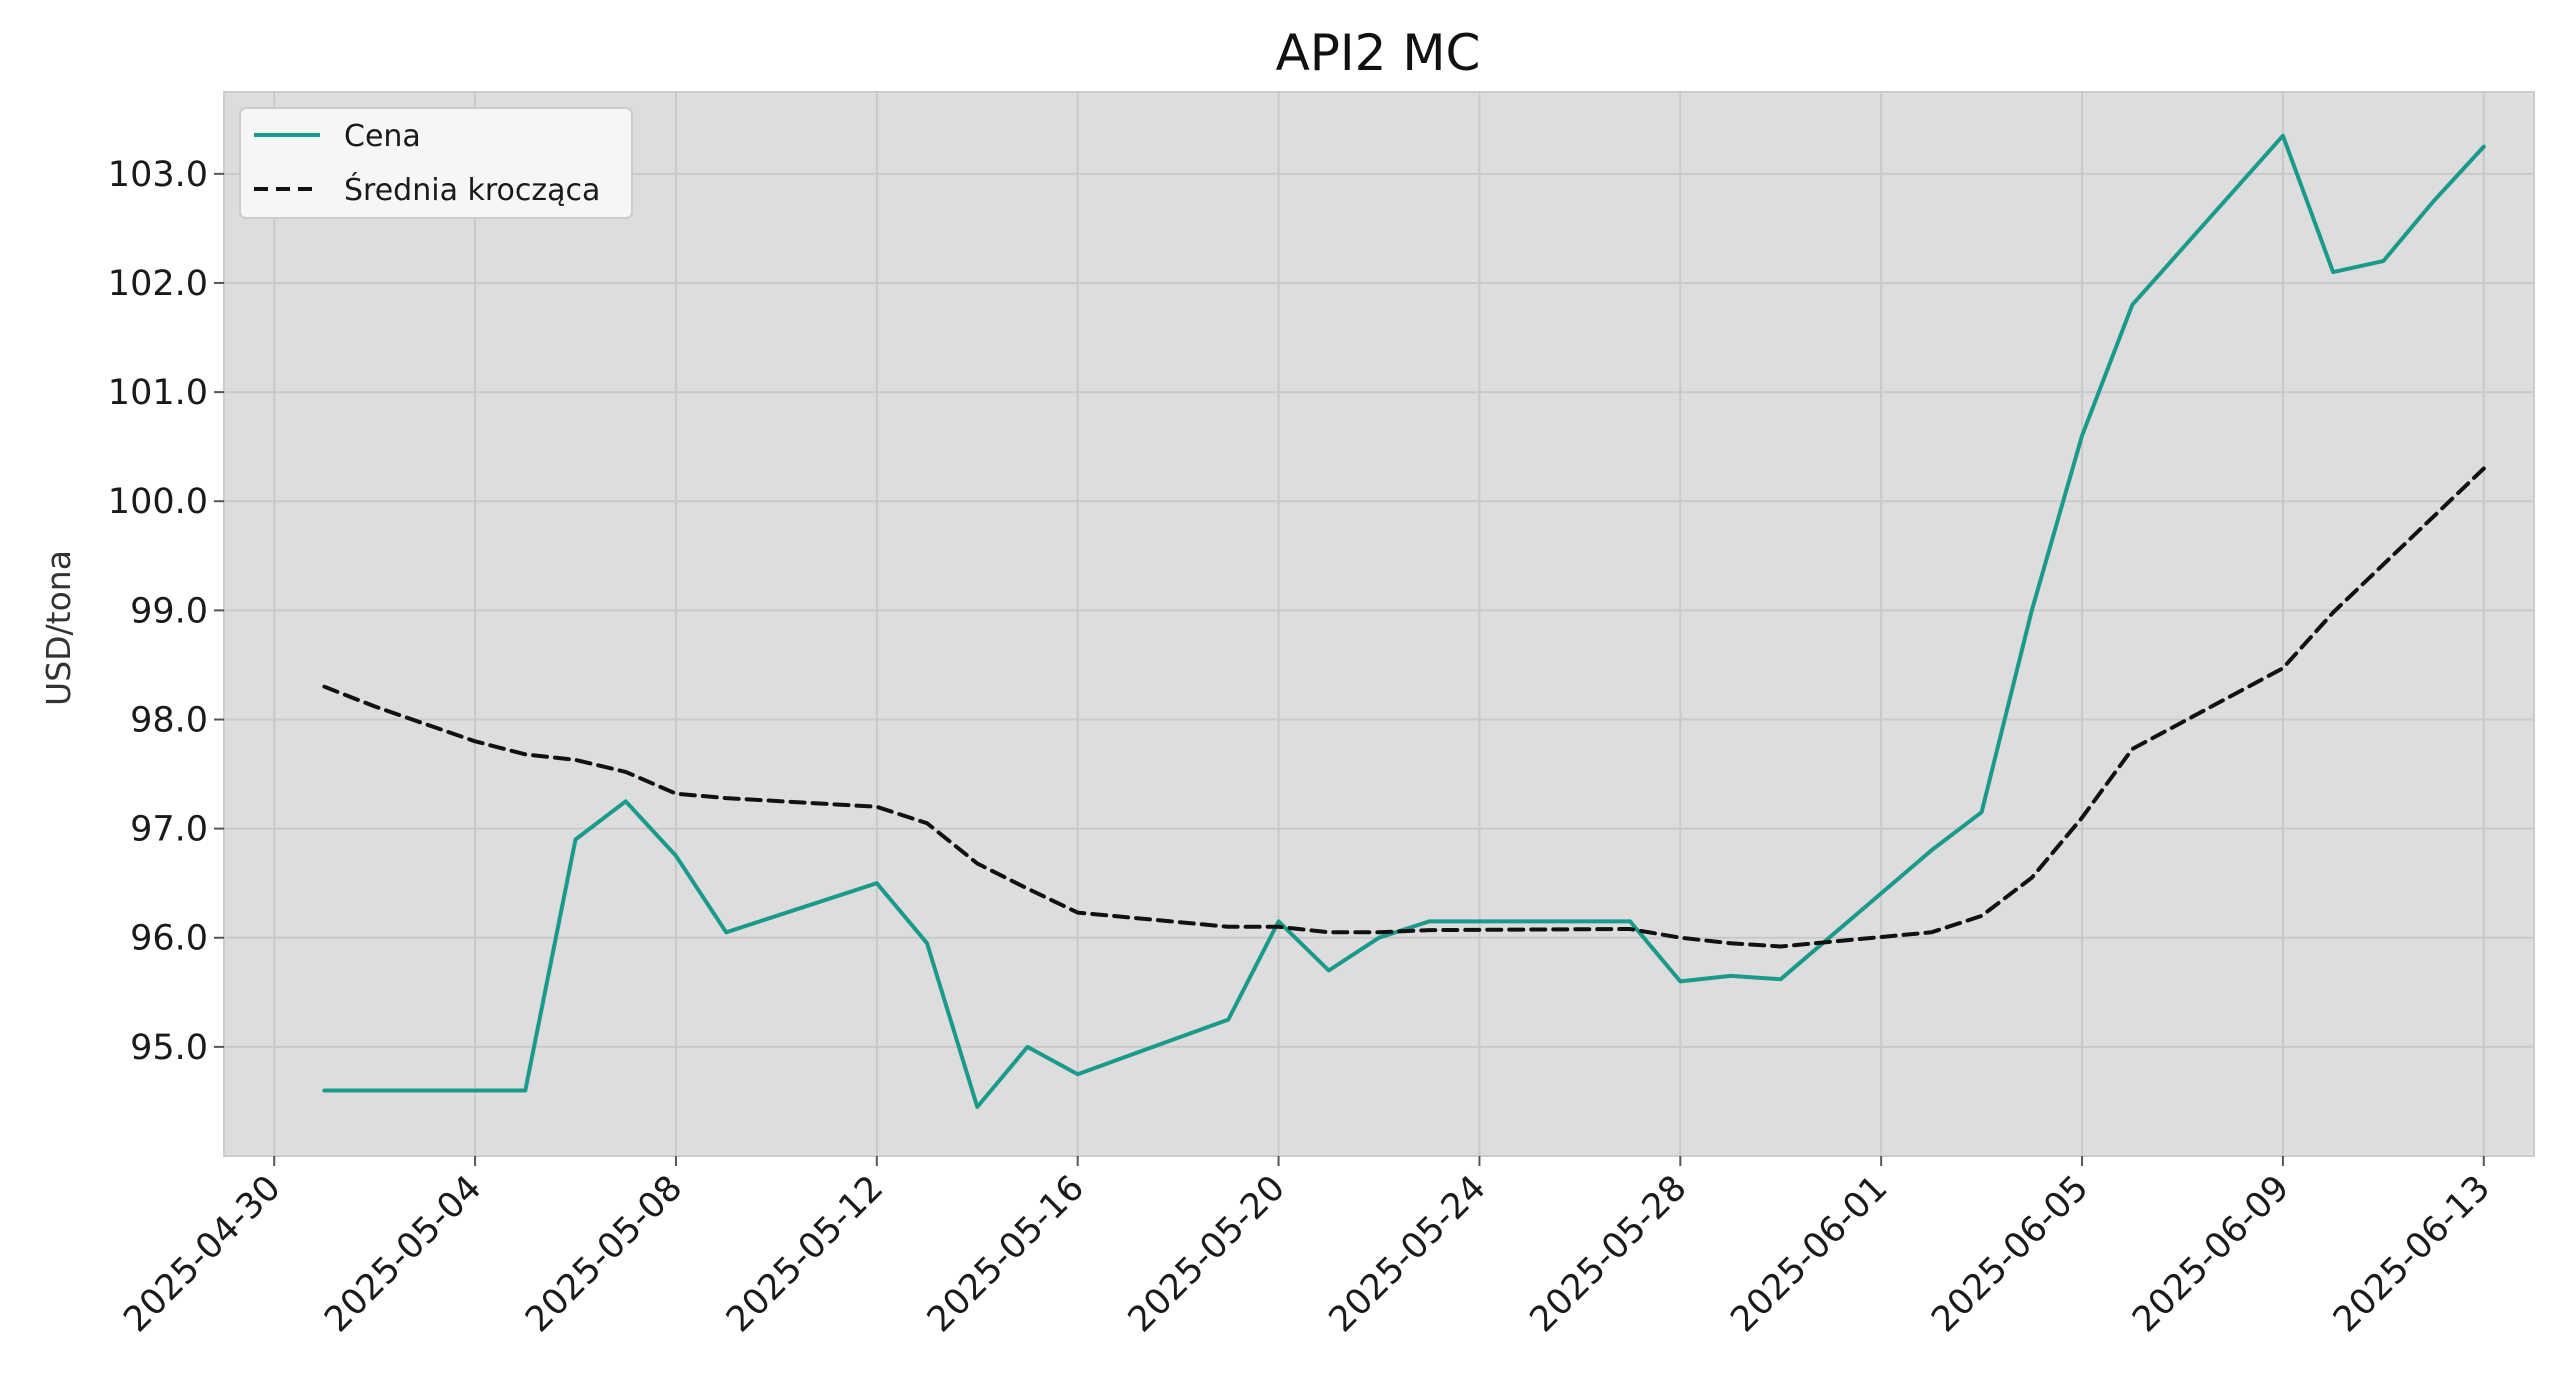 Image resolution: width=2560 pixels, height=1396 pixels. I want to click on legend: Cena Średnia krocząca, so click(436, 163).